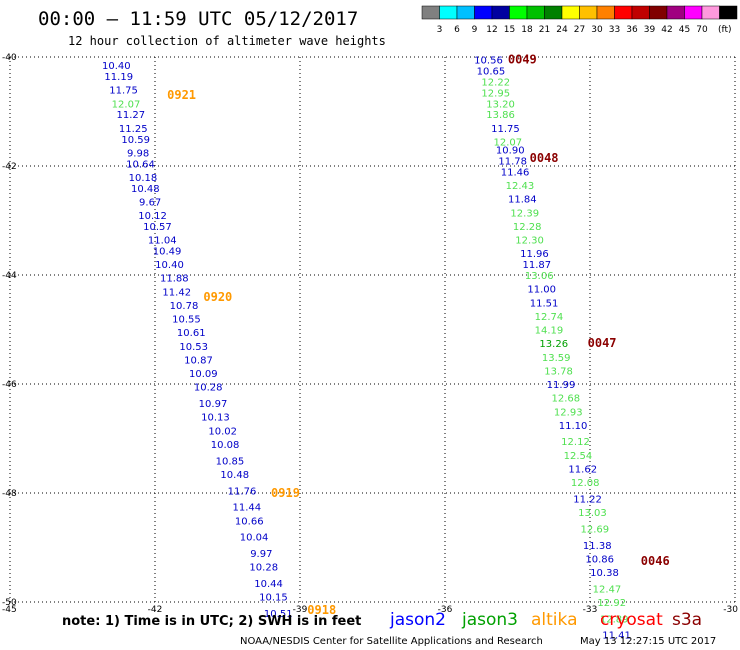  I want to click on x-tick-label: -36, so click(445, 610).